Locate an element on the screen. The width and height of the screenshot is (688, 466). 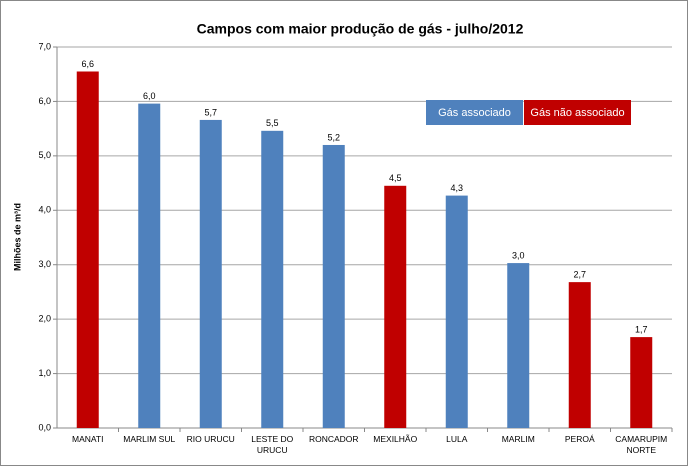
x-tick-label: PEROÁ is located at coordinates (579, 439).